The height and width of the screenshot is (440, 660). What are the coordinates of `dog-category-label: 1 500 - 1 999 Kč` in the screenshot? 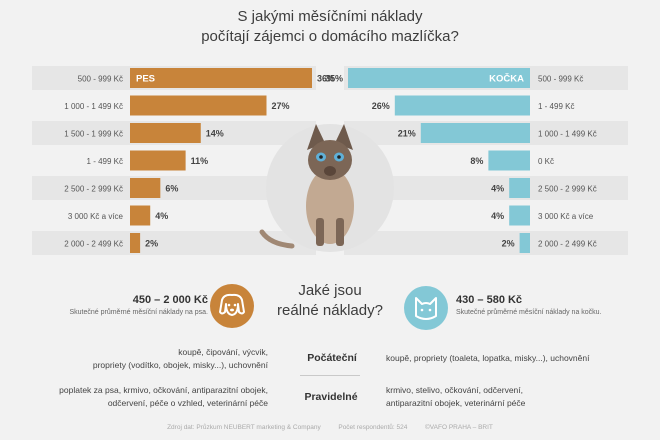 It's located at (93, 134).